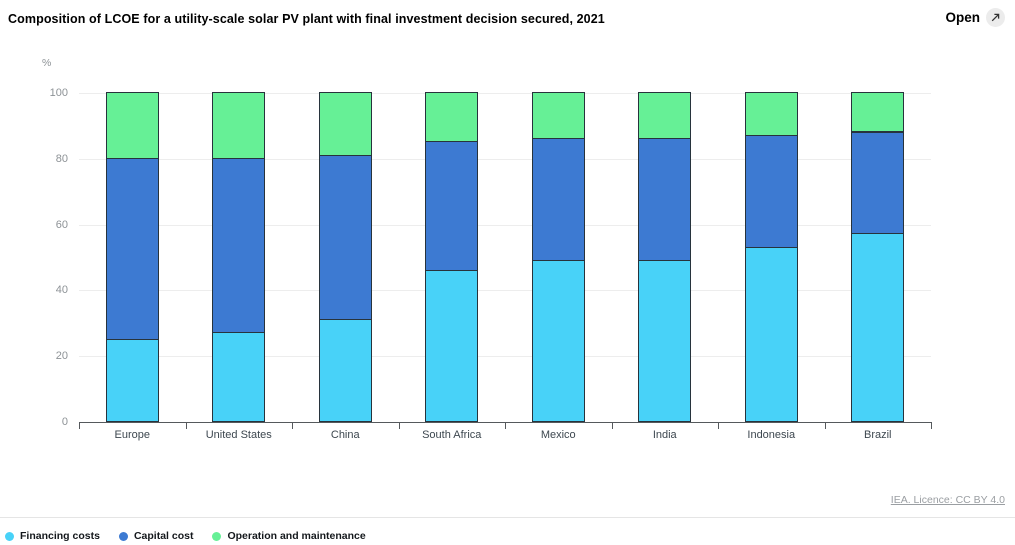  Describe the element at coordinates (64, 422) in the screenshot. I see `y-tick-label: 0` at that location.